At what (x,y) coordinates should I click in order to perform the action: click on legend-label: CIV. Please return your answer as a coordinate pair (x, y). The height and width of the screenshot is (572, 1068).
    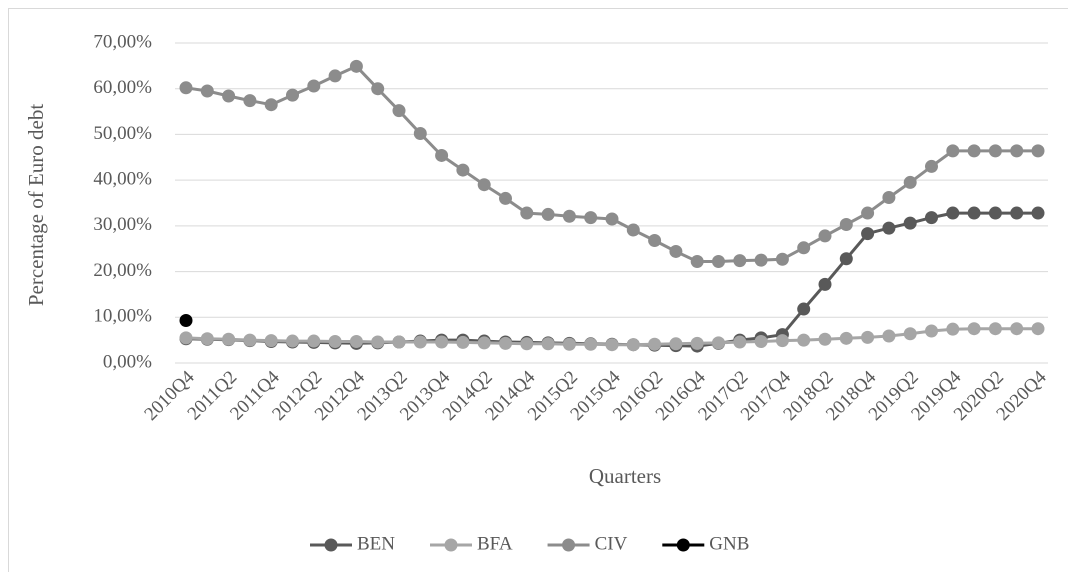
    Looking at the image, I should click on (611, 543).